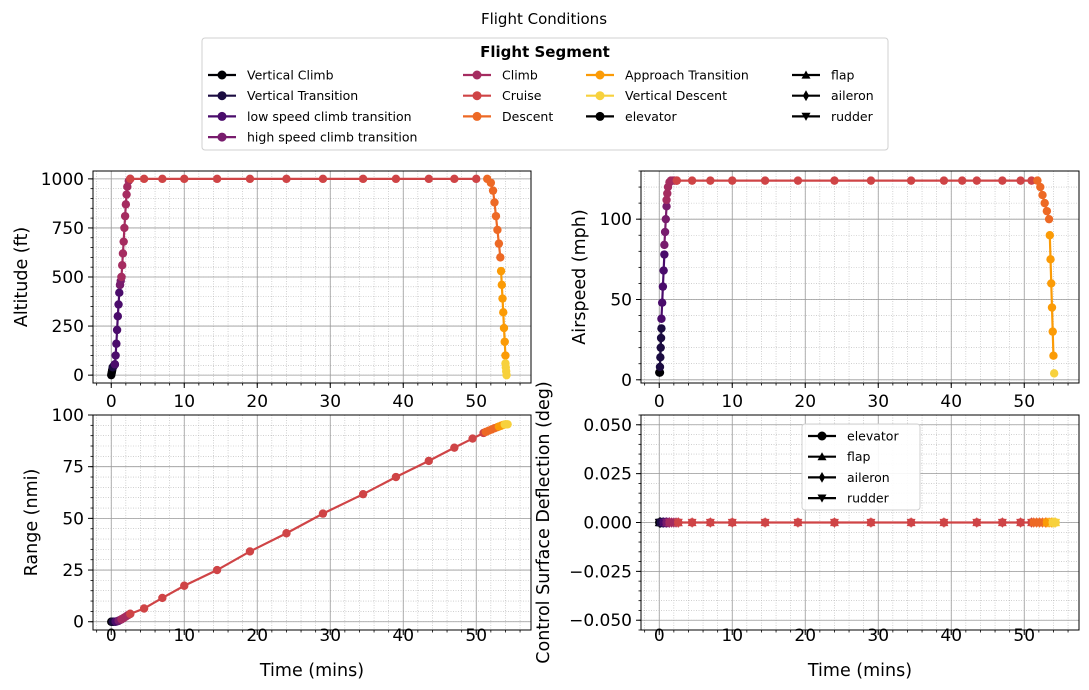 The height and width of the screenshot is (690, 1089). What do you see at coordinates (403, 402) in the screenshot?
I see `x-tick-label: 40` at bounding box center [403, 402].